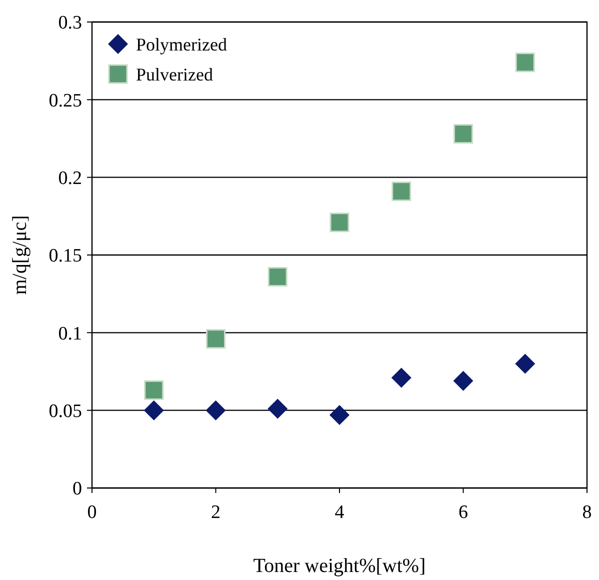 This screenshot has height=580, width=599. I want to click on y-tick-label: 0.3, so click(70, 23).